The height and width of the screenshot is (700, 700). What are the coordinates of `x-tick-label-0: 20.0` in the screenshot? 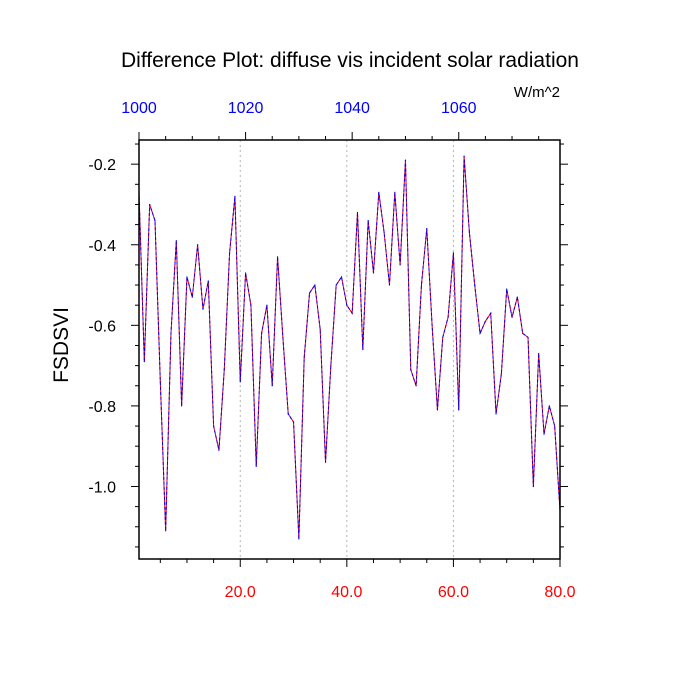 It's located at (240, 592).